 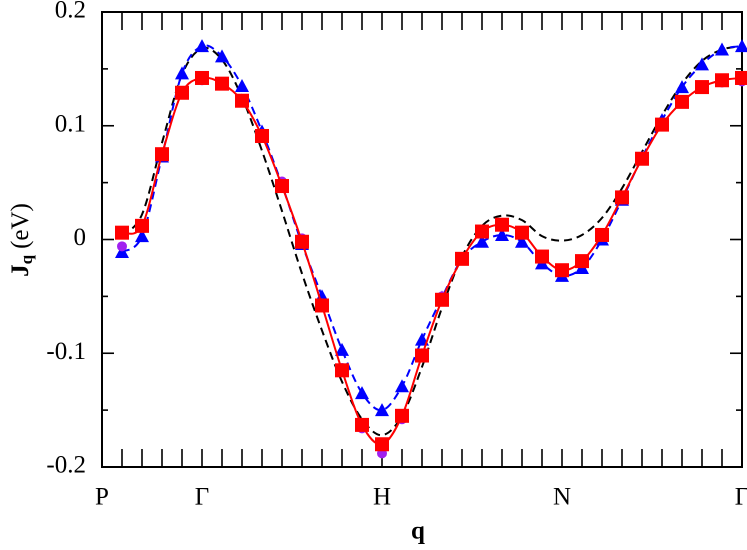 What do you see at coordinates (26, 259) in the screenshot?
I see `y-label-sub: q` at bounding box center [26, 259].